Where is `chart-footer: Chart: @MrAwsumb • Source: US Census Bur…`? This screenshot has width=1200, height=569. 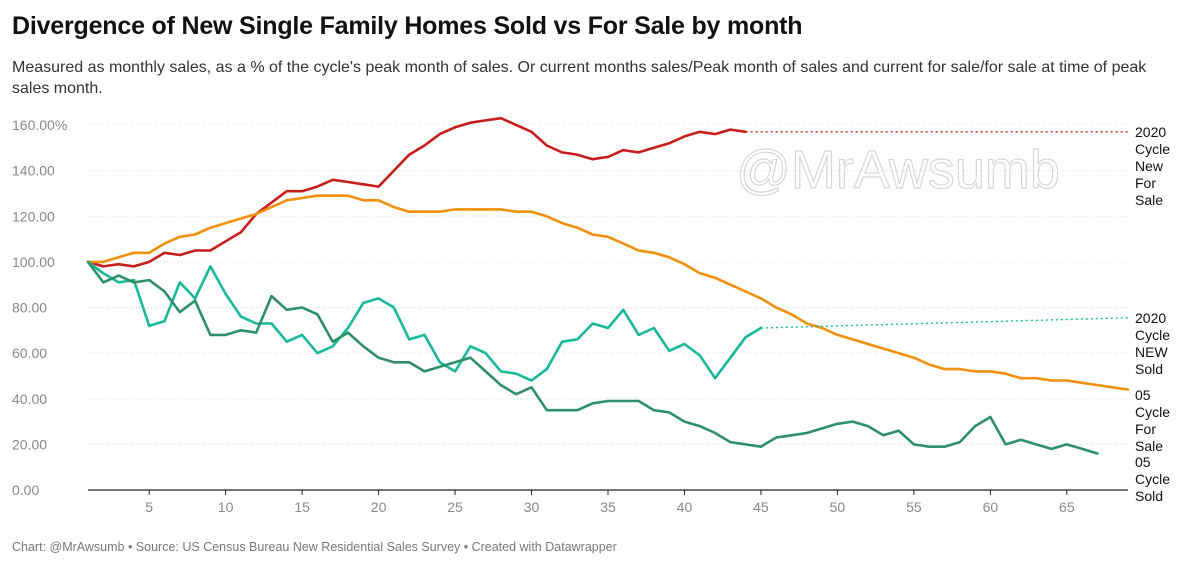 chart-footer: Chart: @MrAwsumb • Source: US Census Bur… is located at coordinates (314, 547).